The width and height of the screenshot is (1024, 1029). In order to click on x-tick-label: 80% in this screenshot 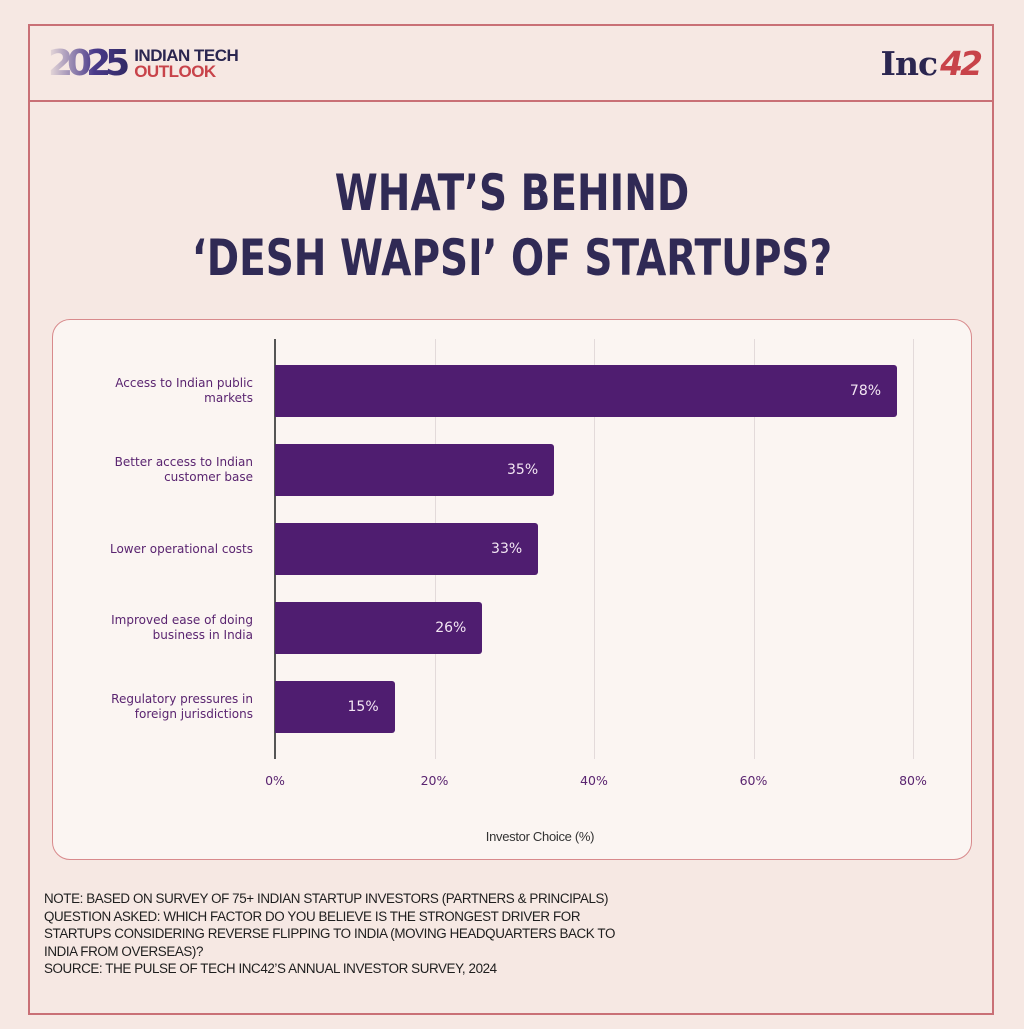, I will do `click(913, 780)`.